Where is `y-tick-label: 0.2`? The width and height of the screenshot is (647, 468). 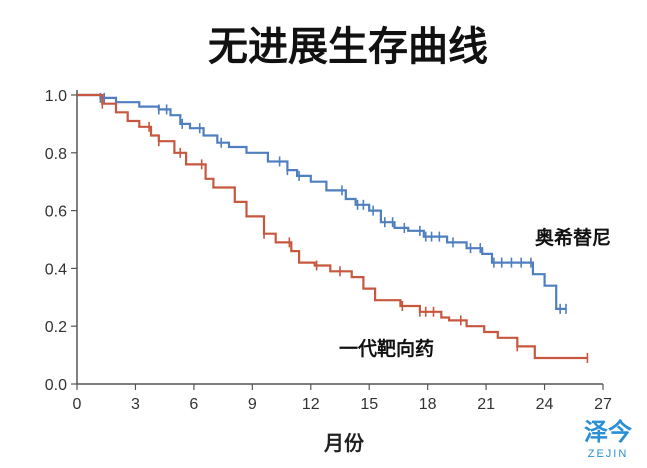
y-tick-label: 0.2 is located at coordinates (56, 327).